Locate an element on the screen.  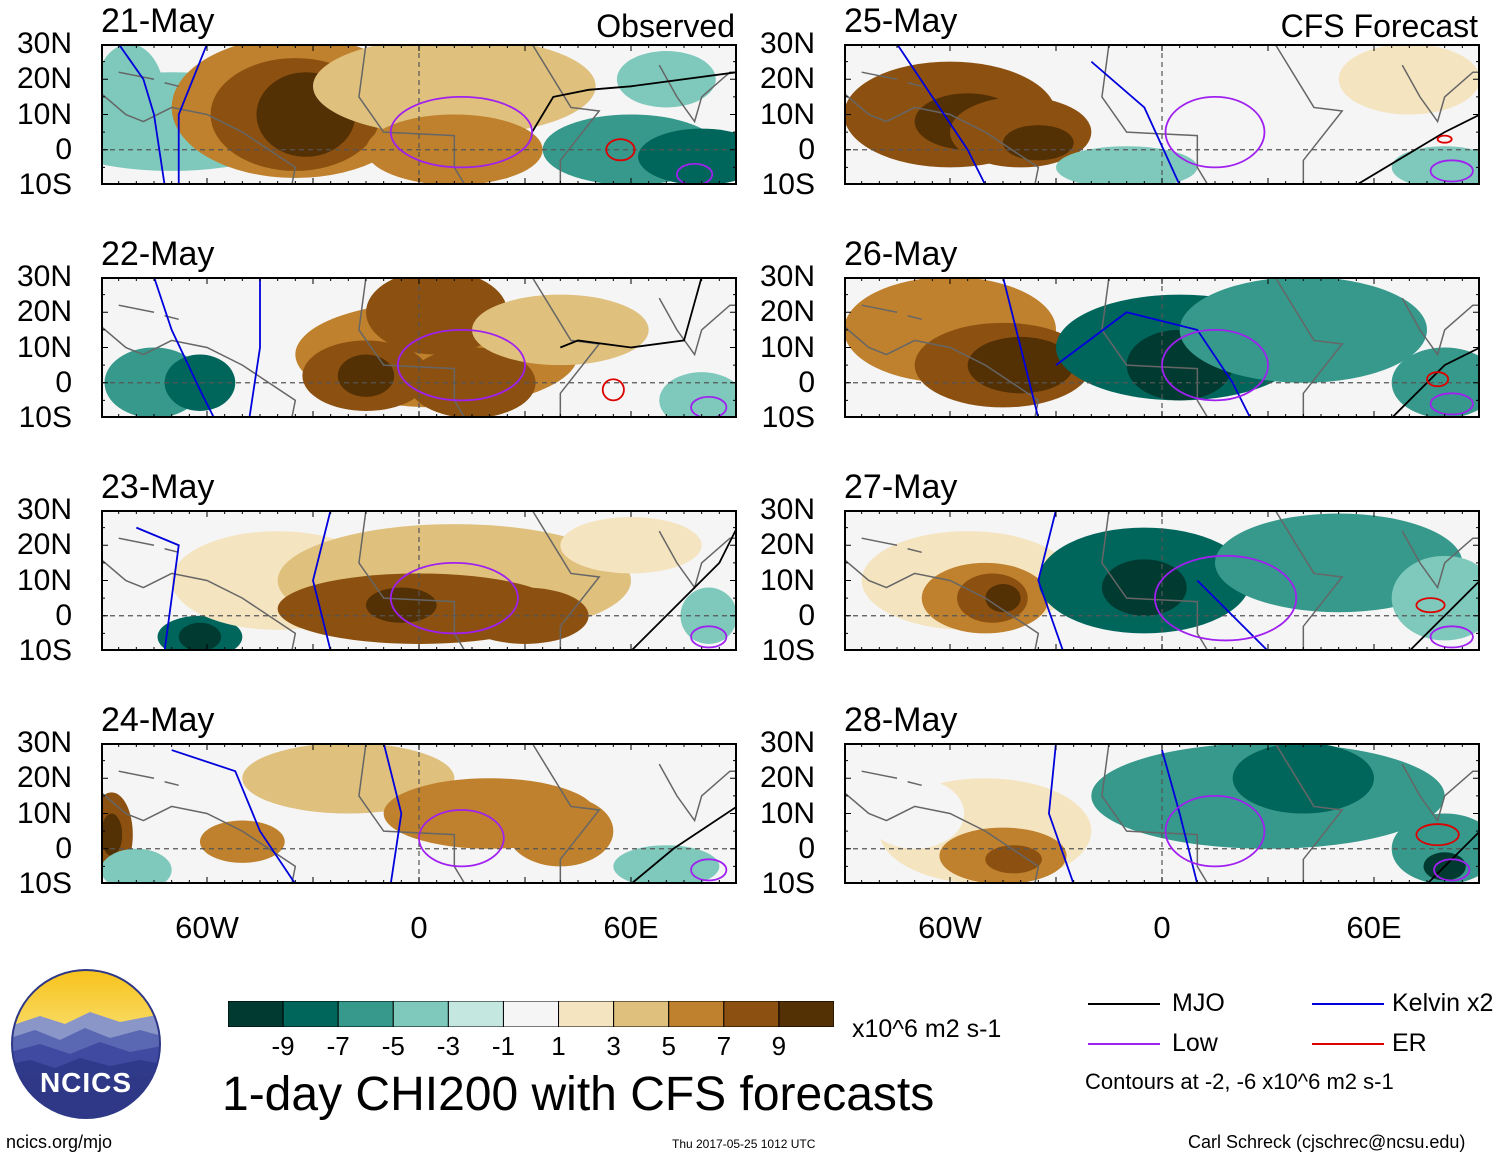
ncics-logo-graphic: NCICS is located at coordinates (86, 1044).